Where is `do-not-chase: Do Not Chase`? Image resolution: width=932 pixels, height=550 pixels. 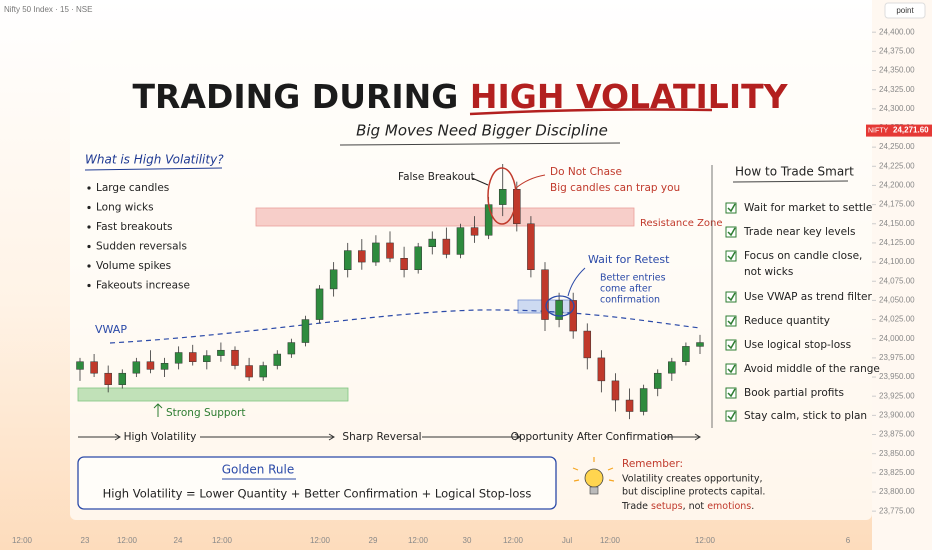
do-not-chase: Do Not Chase is located at coordinates (586, 172).